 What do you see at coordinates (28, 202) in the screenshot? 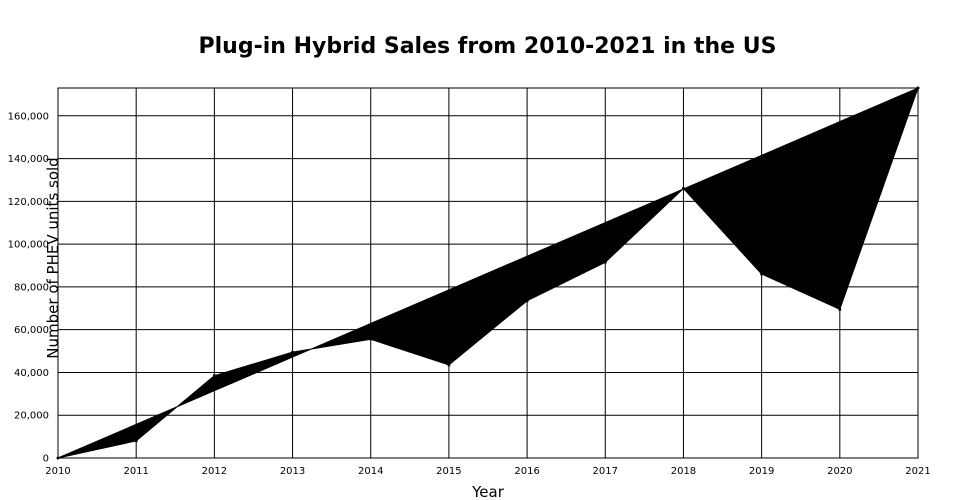
I see `y-tick-label-120,000: 120,000` at bounding box center [28, 202].